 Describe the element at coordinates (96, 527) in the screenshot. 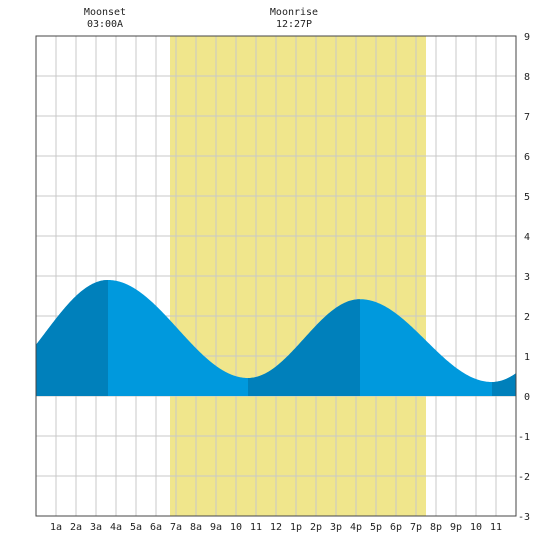

I see `x-tick-label: 3a` at that location.